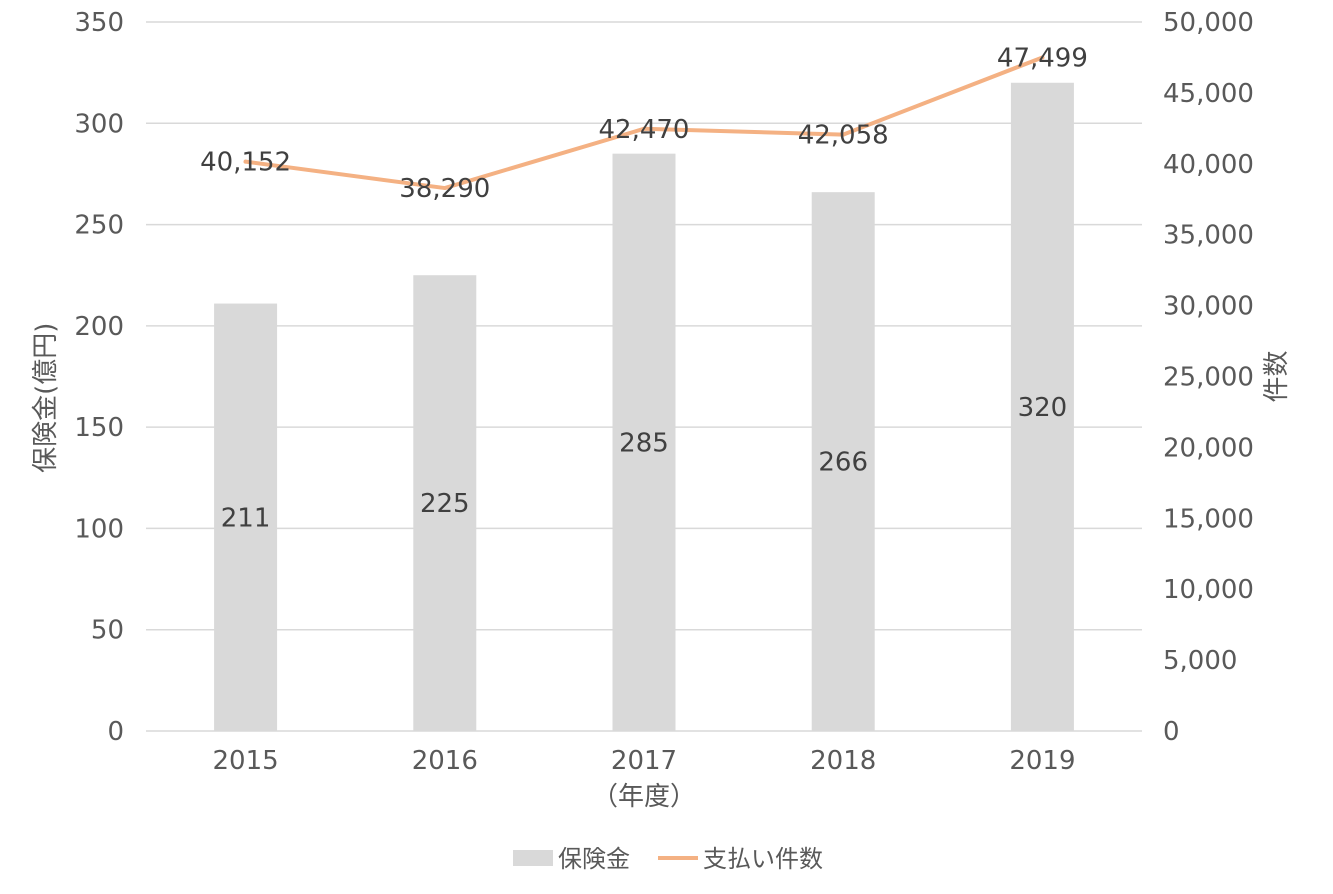 The image size is (1333, 894). Describe the element at coordinates (668, 859) in the screenshot. I see `legend: 保険金 支払い件数` at that location.